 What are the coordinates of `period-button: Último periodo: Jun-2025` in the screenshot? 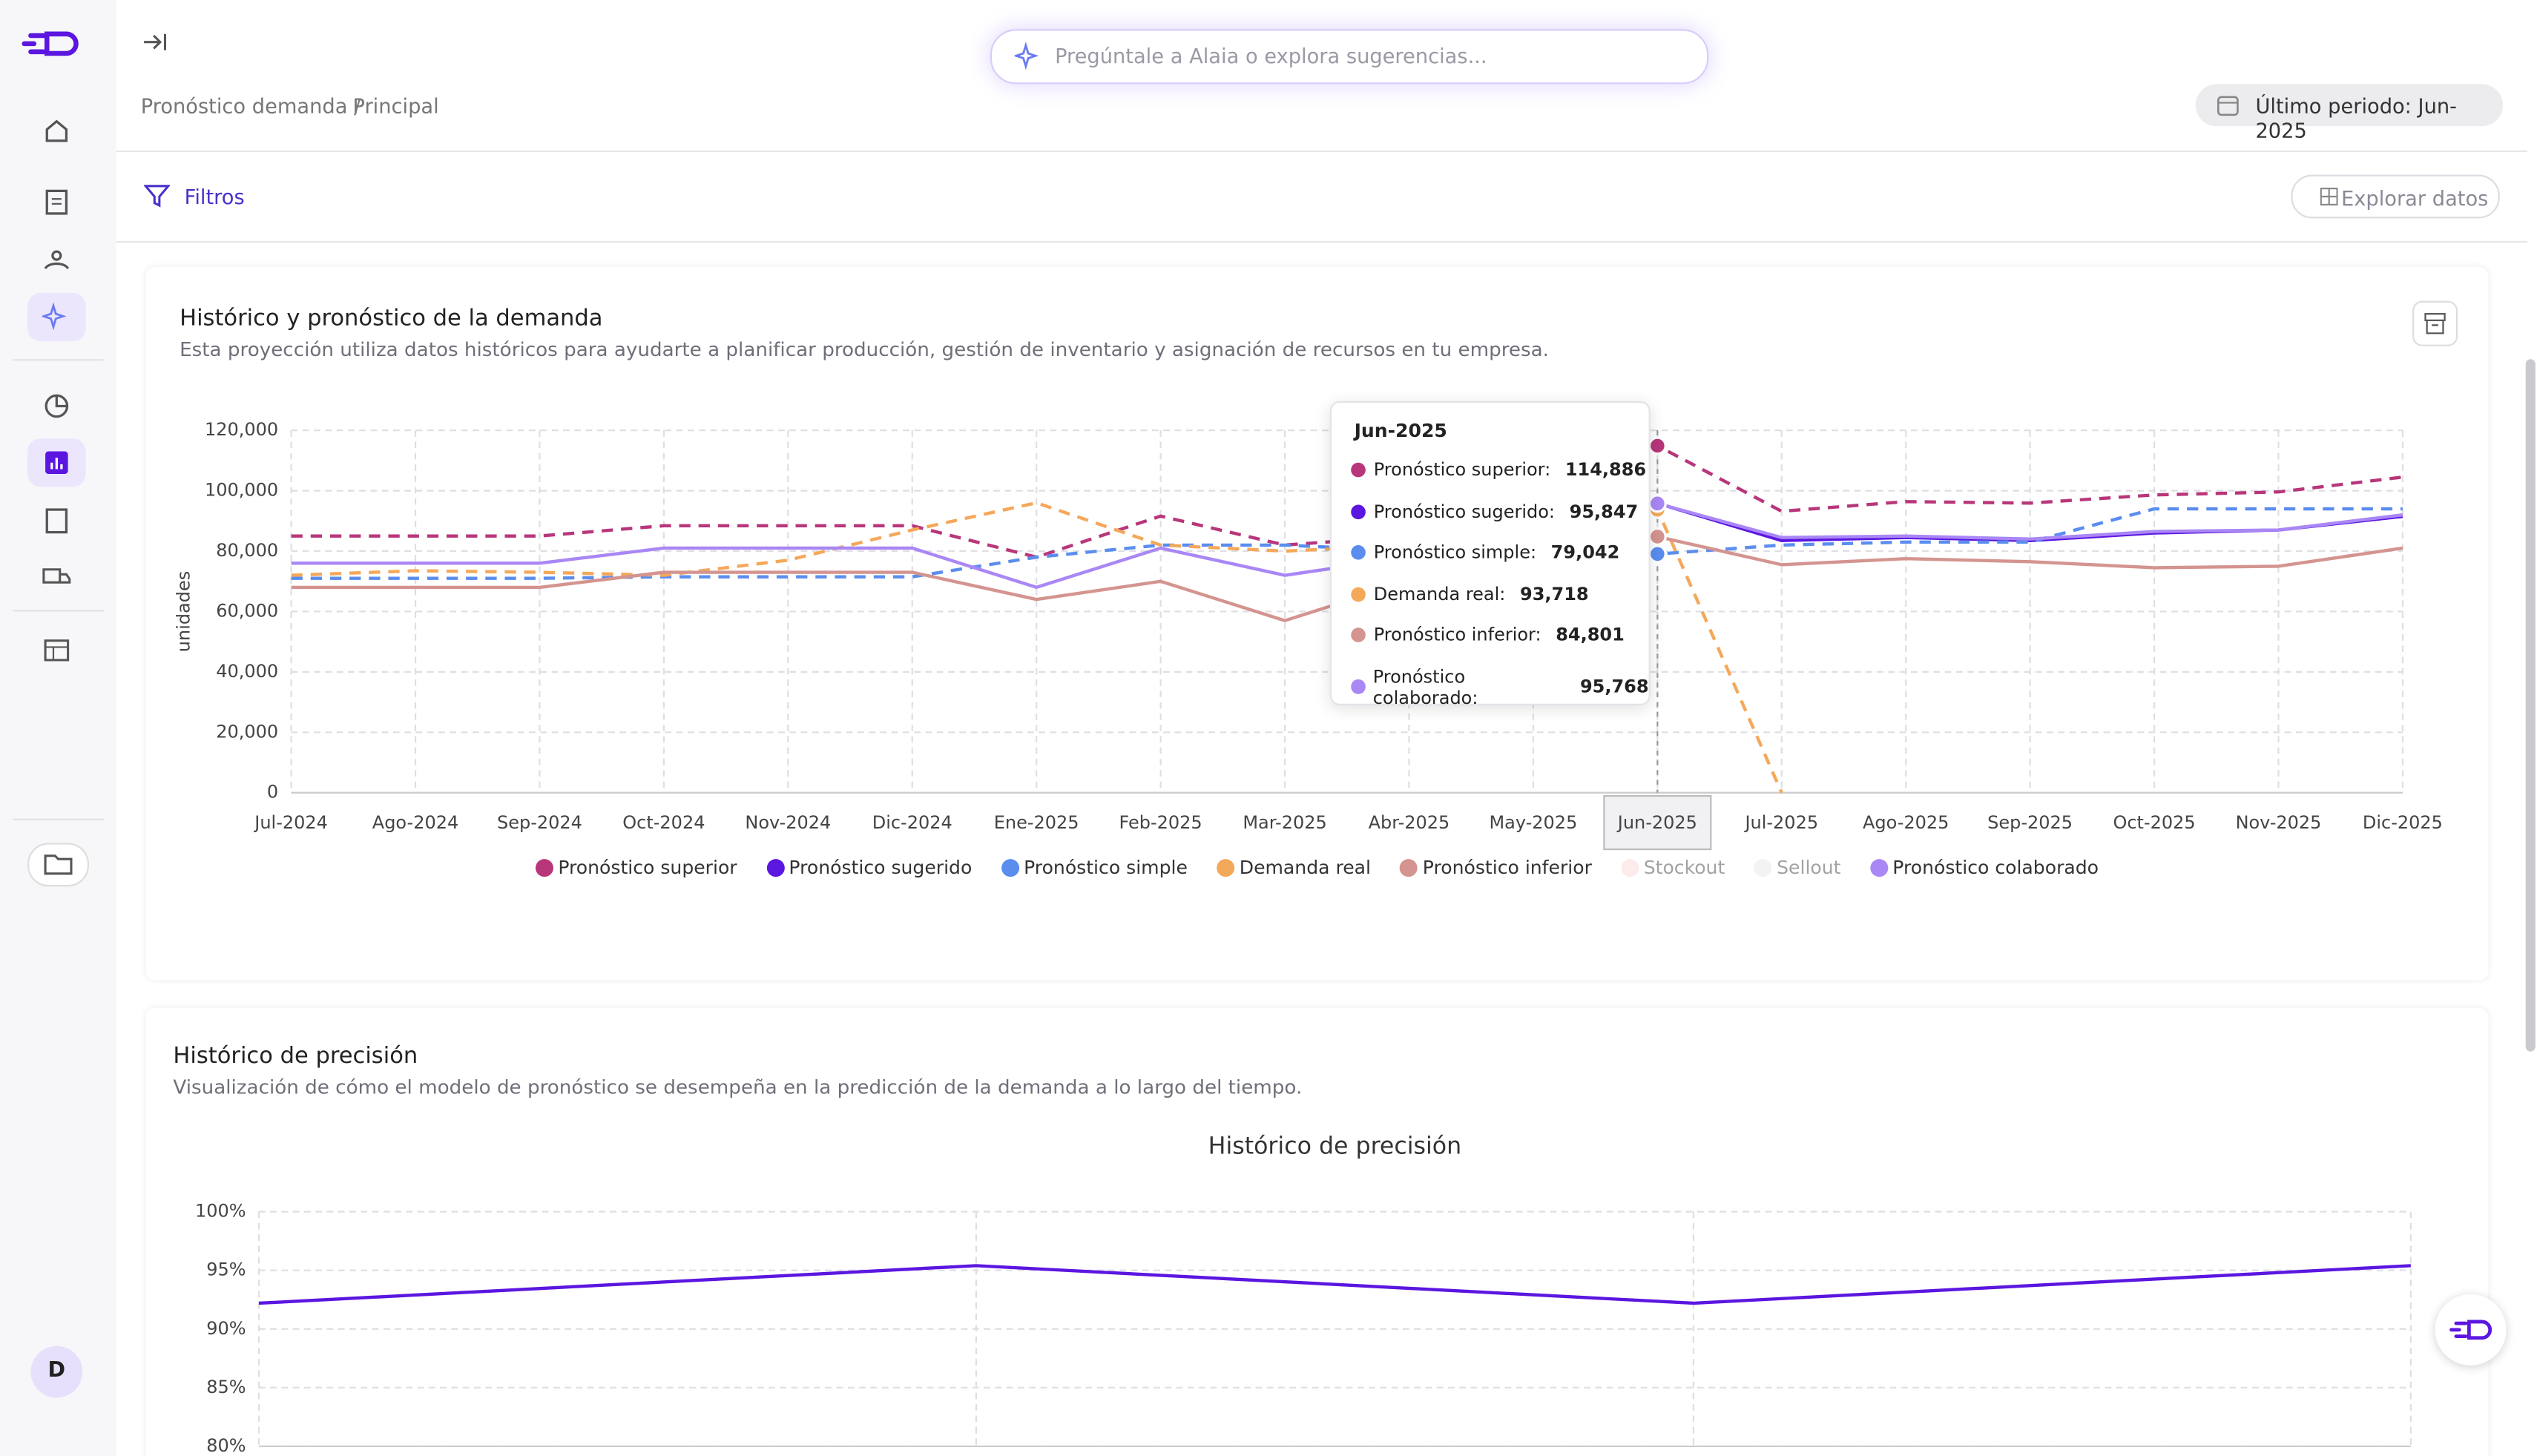 It's located at (2350, 113).